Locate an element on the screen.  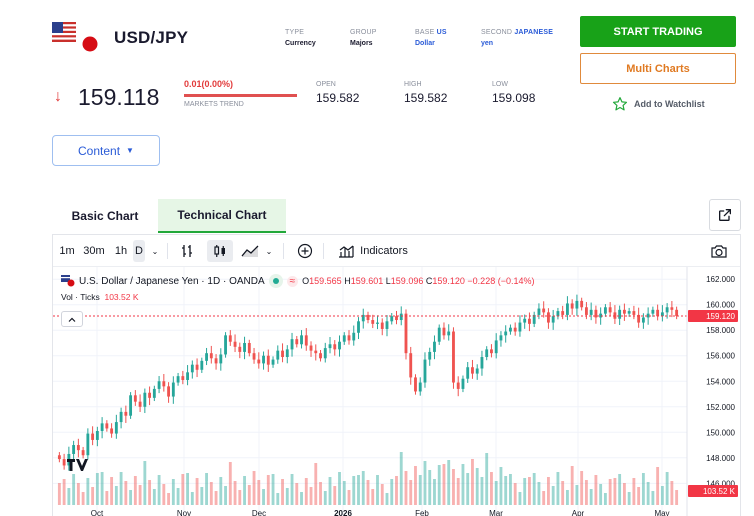
interval-1m: 1m is located at coordinates (67, 251).